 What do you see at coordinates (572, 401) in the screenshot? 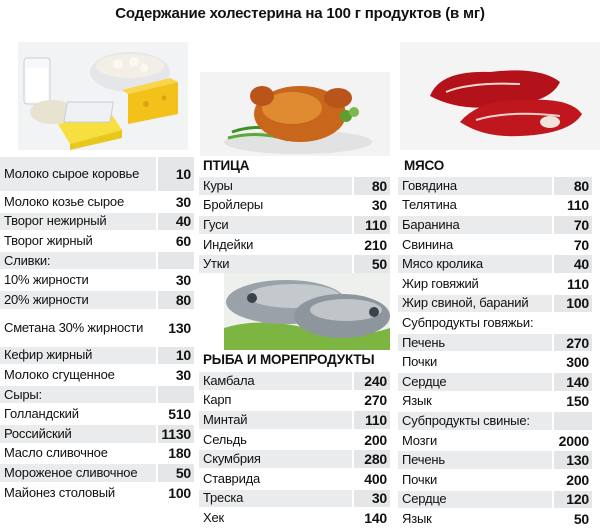
I see `cholesterol-value: 150` at bounding box center [572, 401].